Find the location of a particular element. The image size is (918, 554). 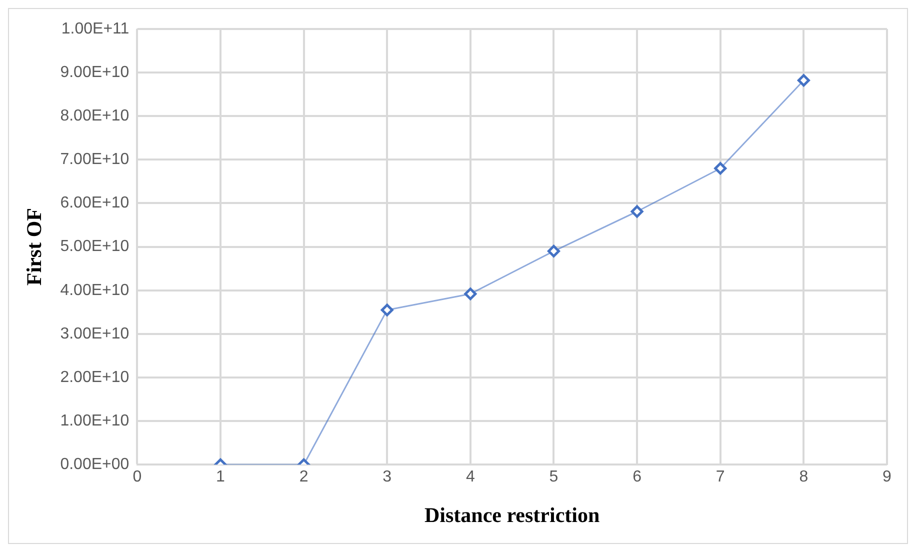

y-tick-label: 1.00E+10 is located at coordinates (95, 421).